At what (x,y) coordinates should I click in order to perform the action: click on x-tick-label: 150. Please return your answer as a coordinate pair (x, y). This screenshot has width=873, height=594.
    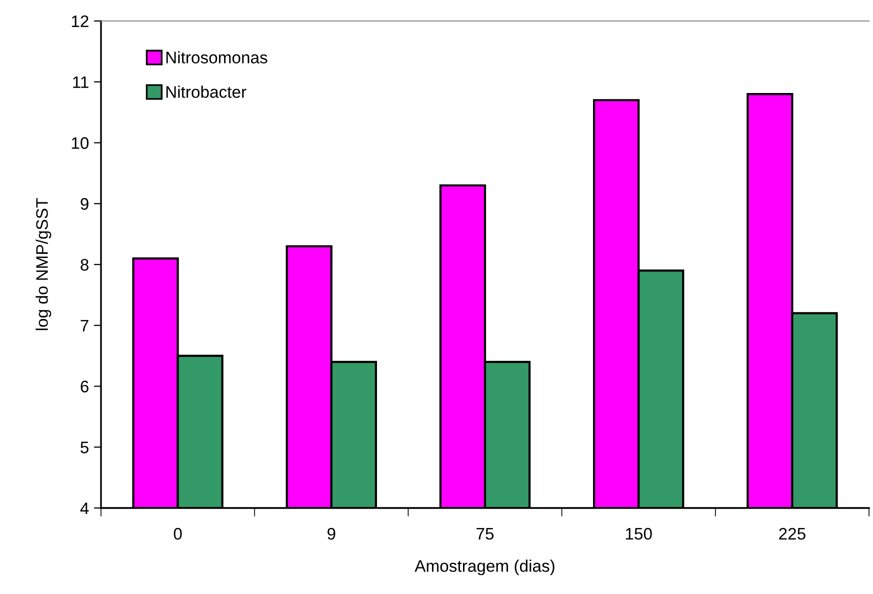
    Looking at the image, I should click on (639, 534).